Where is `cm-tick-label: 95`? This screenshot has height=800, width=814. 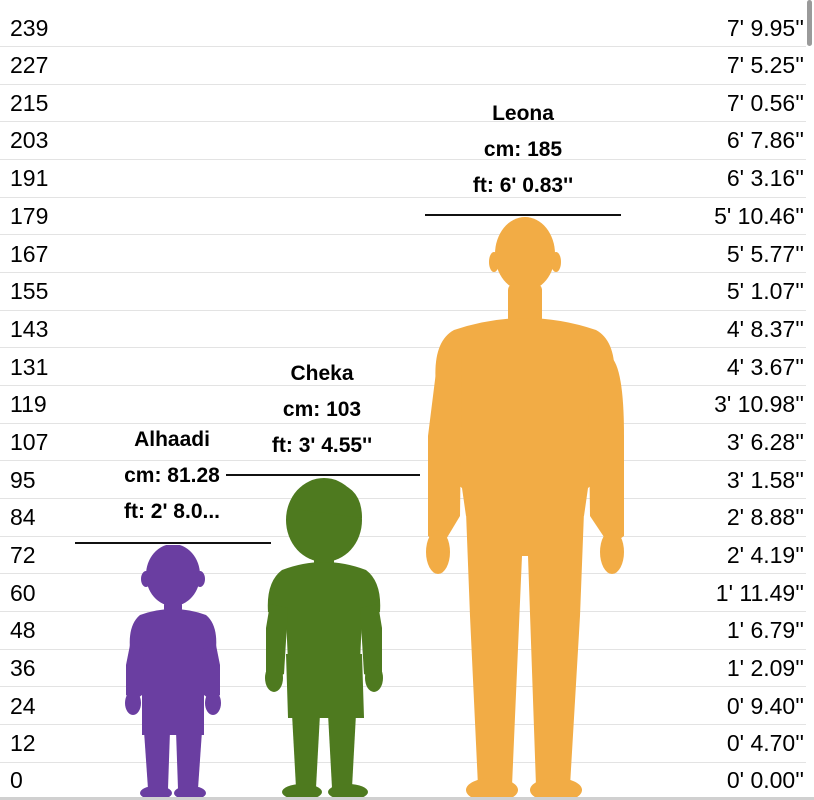 cm-tick-label: 95 is located at coordinates (23, 480).